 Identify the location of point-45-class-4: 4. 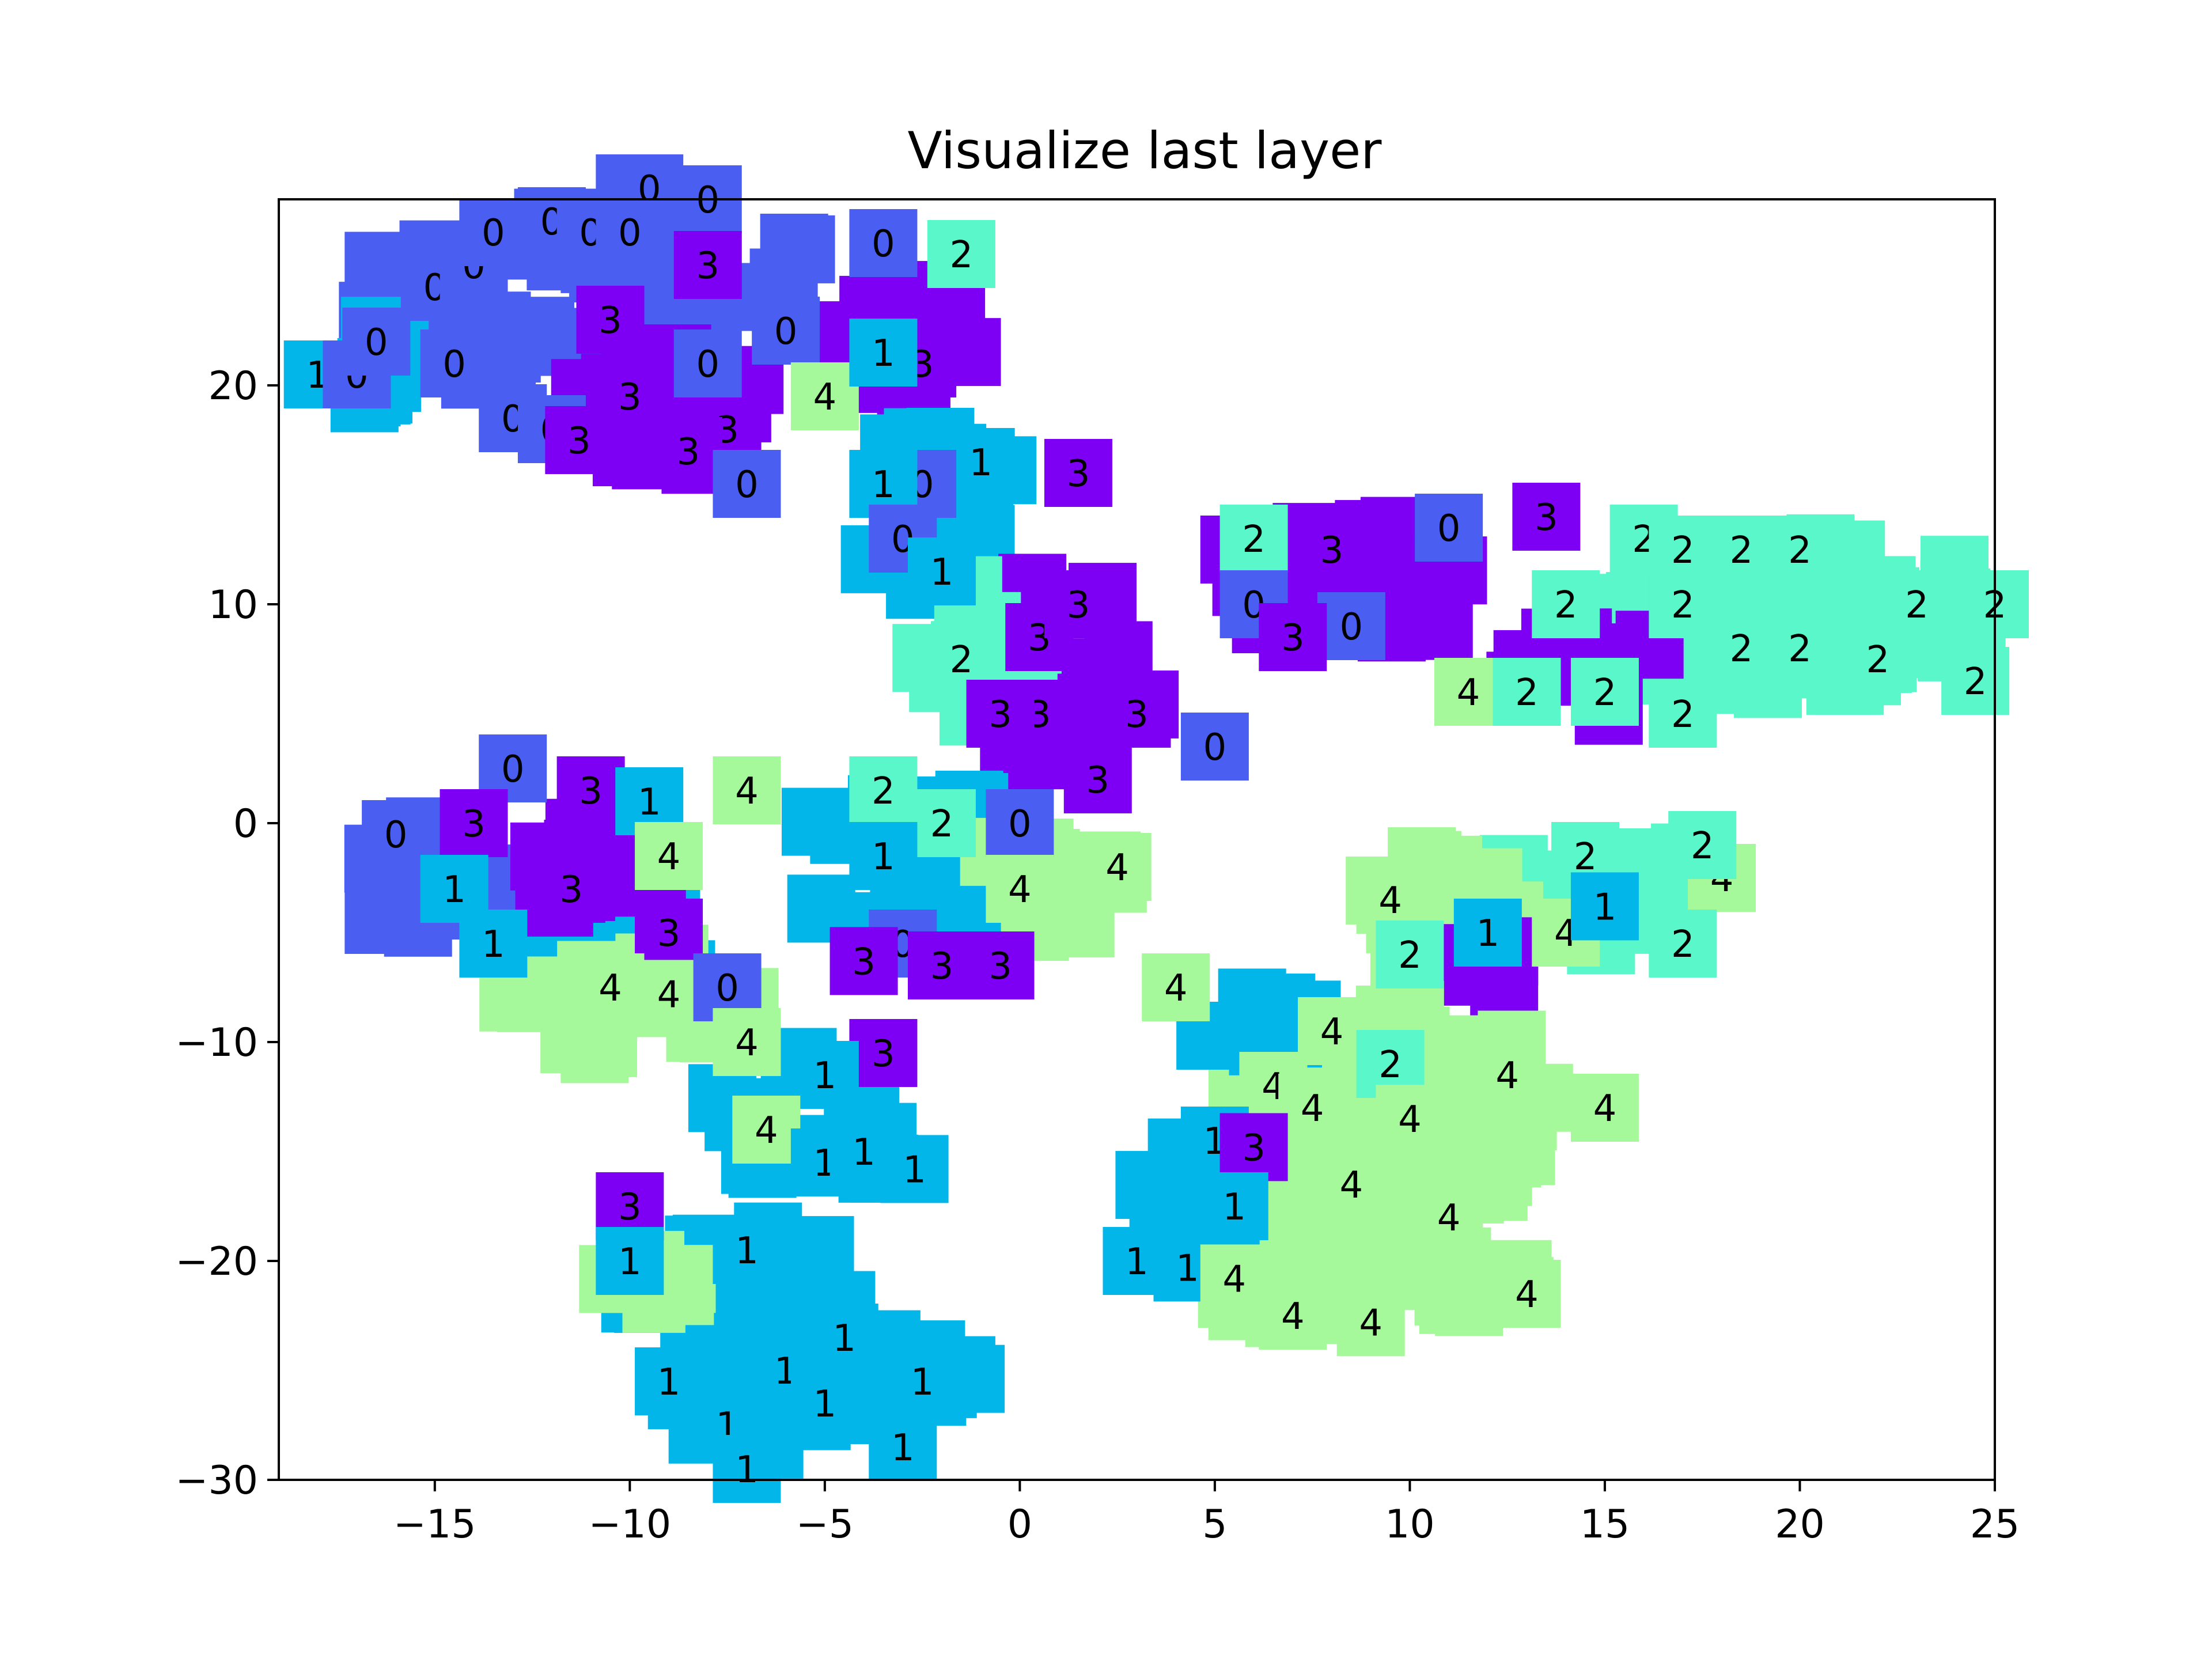
(1020, 889).